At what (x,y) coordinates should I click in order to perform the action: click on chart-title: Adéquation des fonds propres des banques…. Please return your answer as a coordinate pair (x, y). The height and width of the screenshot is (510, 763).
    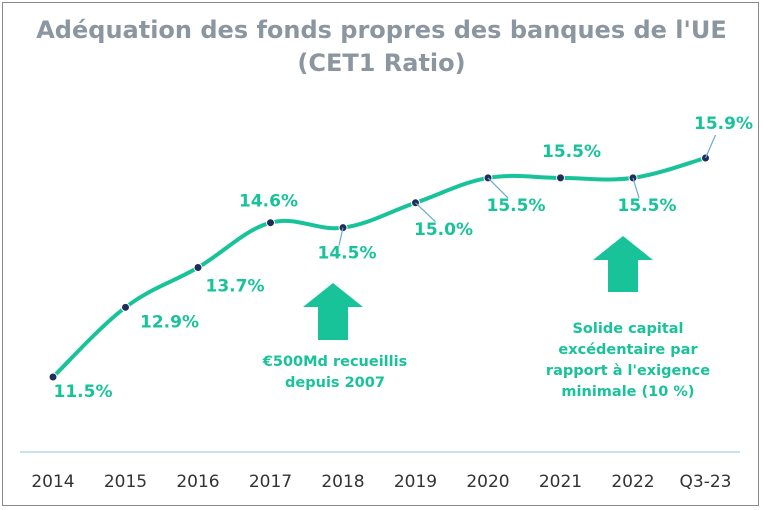
    Looking at the image, I should click on (381, 47).